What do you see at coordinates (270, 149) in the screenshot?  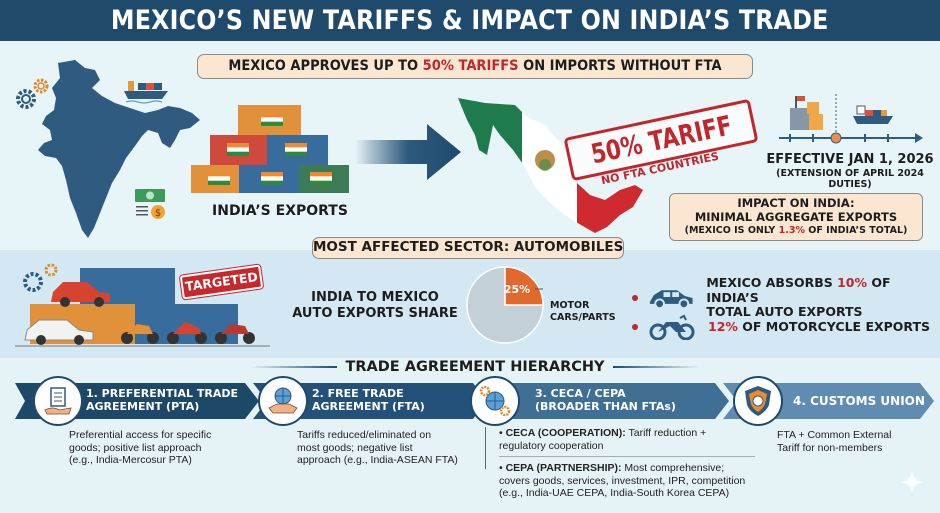 I see `shipping-containers-icon` at bounding box center [270, 149].